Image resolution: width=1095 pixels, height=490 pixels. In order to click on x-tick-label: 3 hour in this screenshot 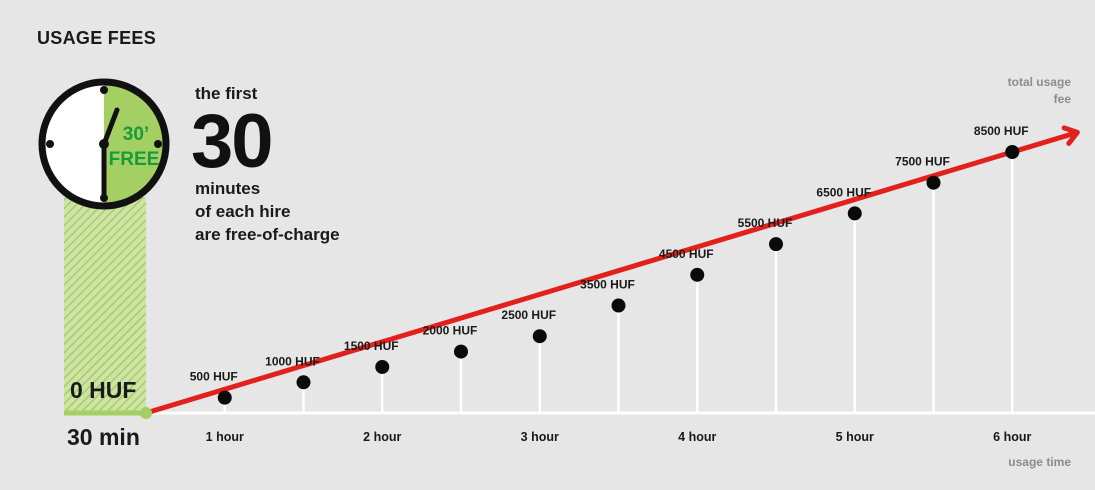, I will do `click(540, 437)`.